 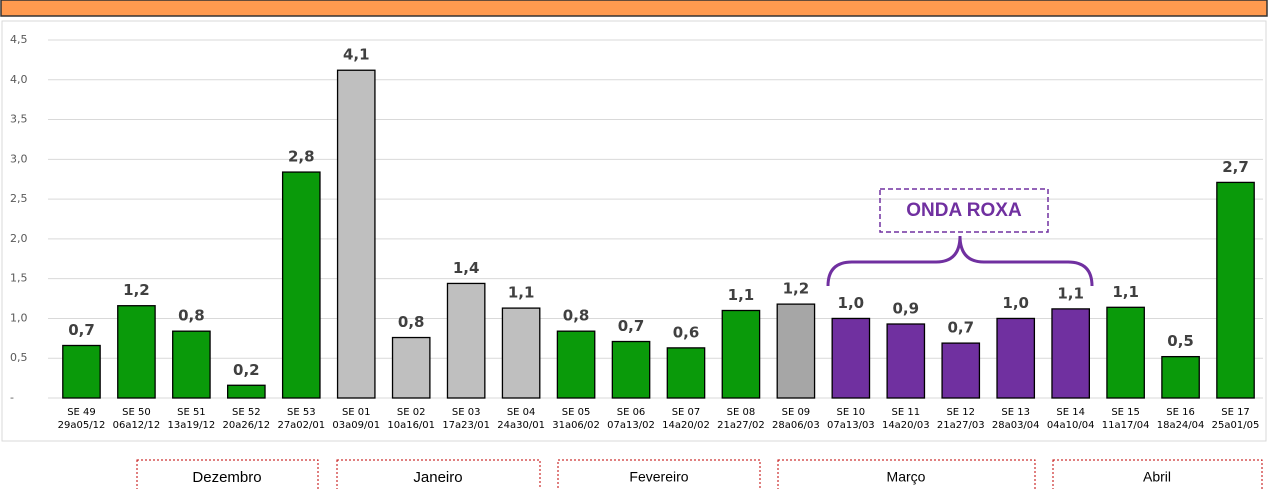 What do you see at coordinates (12, 397) in the screenshot?
I see `y-tick-label: -` at bounding box center [12, 397].